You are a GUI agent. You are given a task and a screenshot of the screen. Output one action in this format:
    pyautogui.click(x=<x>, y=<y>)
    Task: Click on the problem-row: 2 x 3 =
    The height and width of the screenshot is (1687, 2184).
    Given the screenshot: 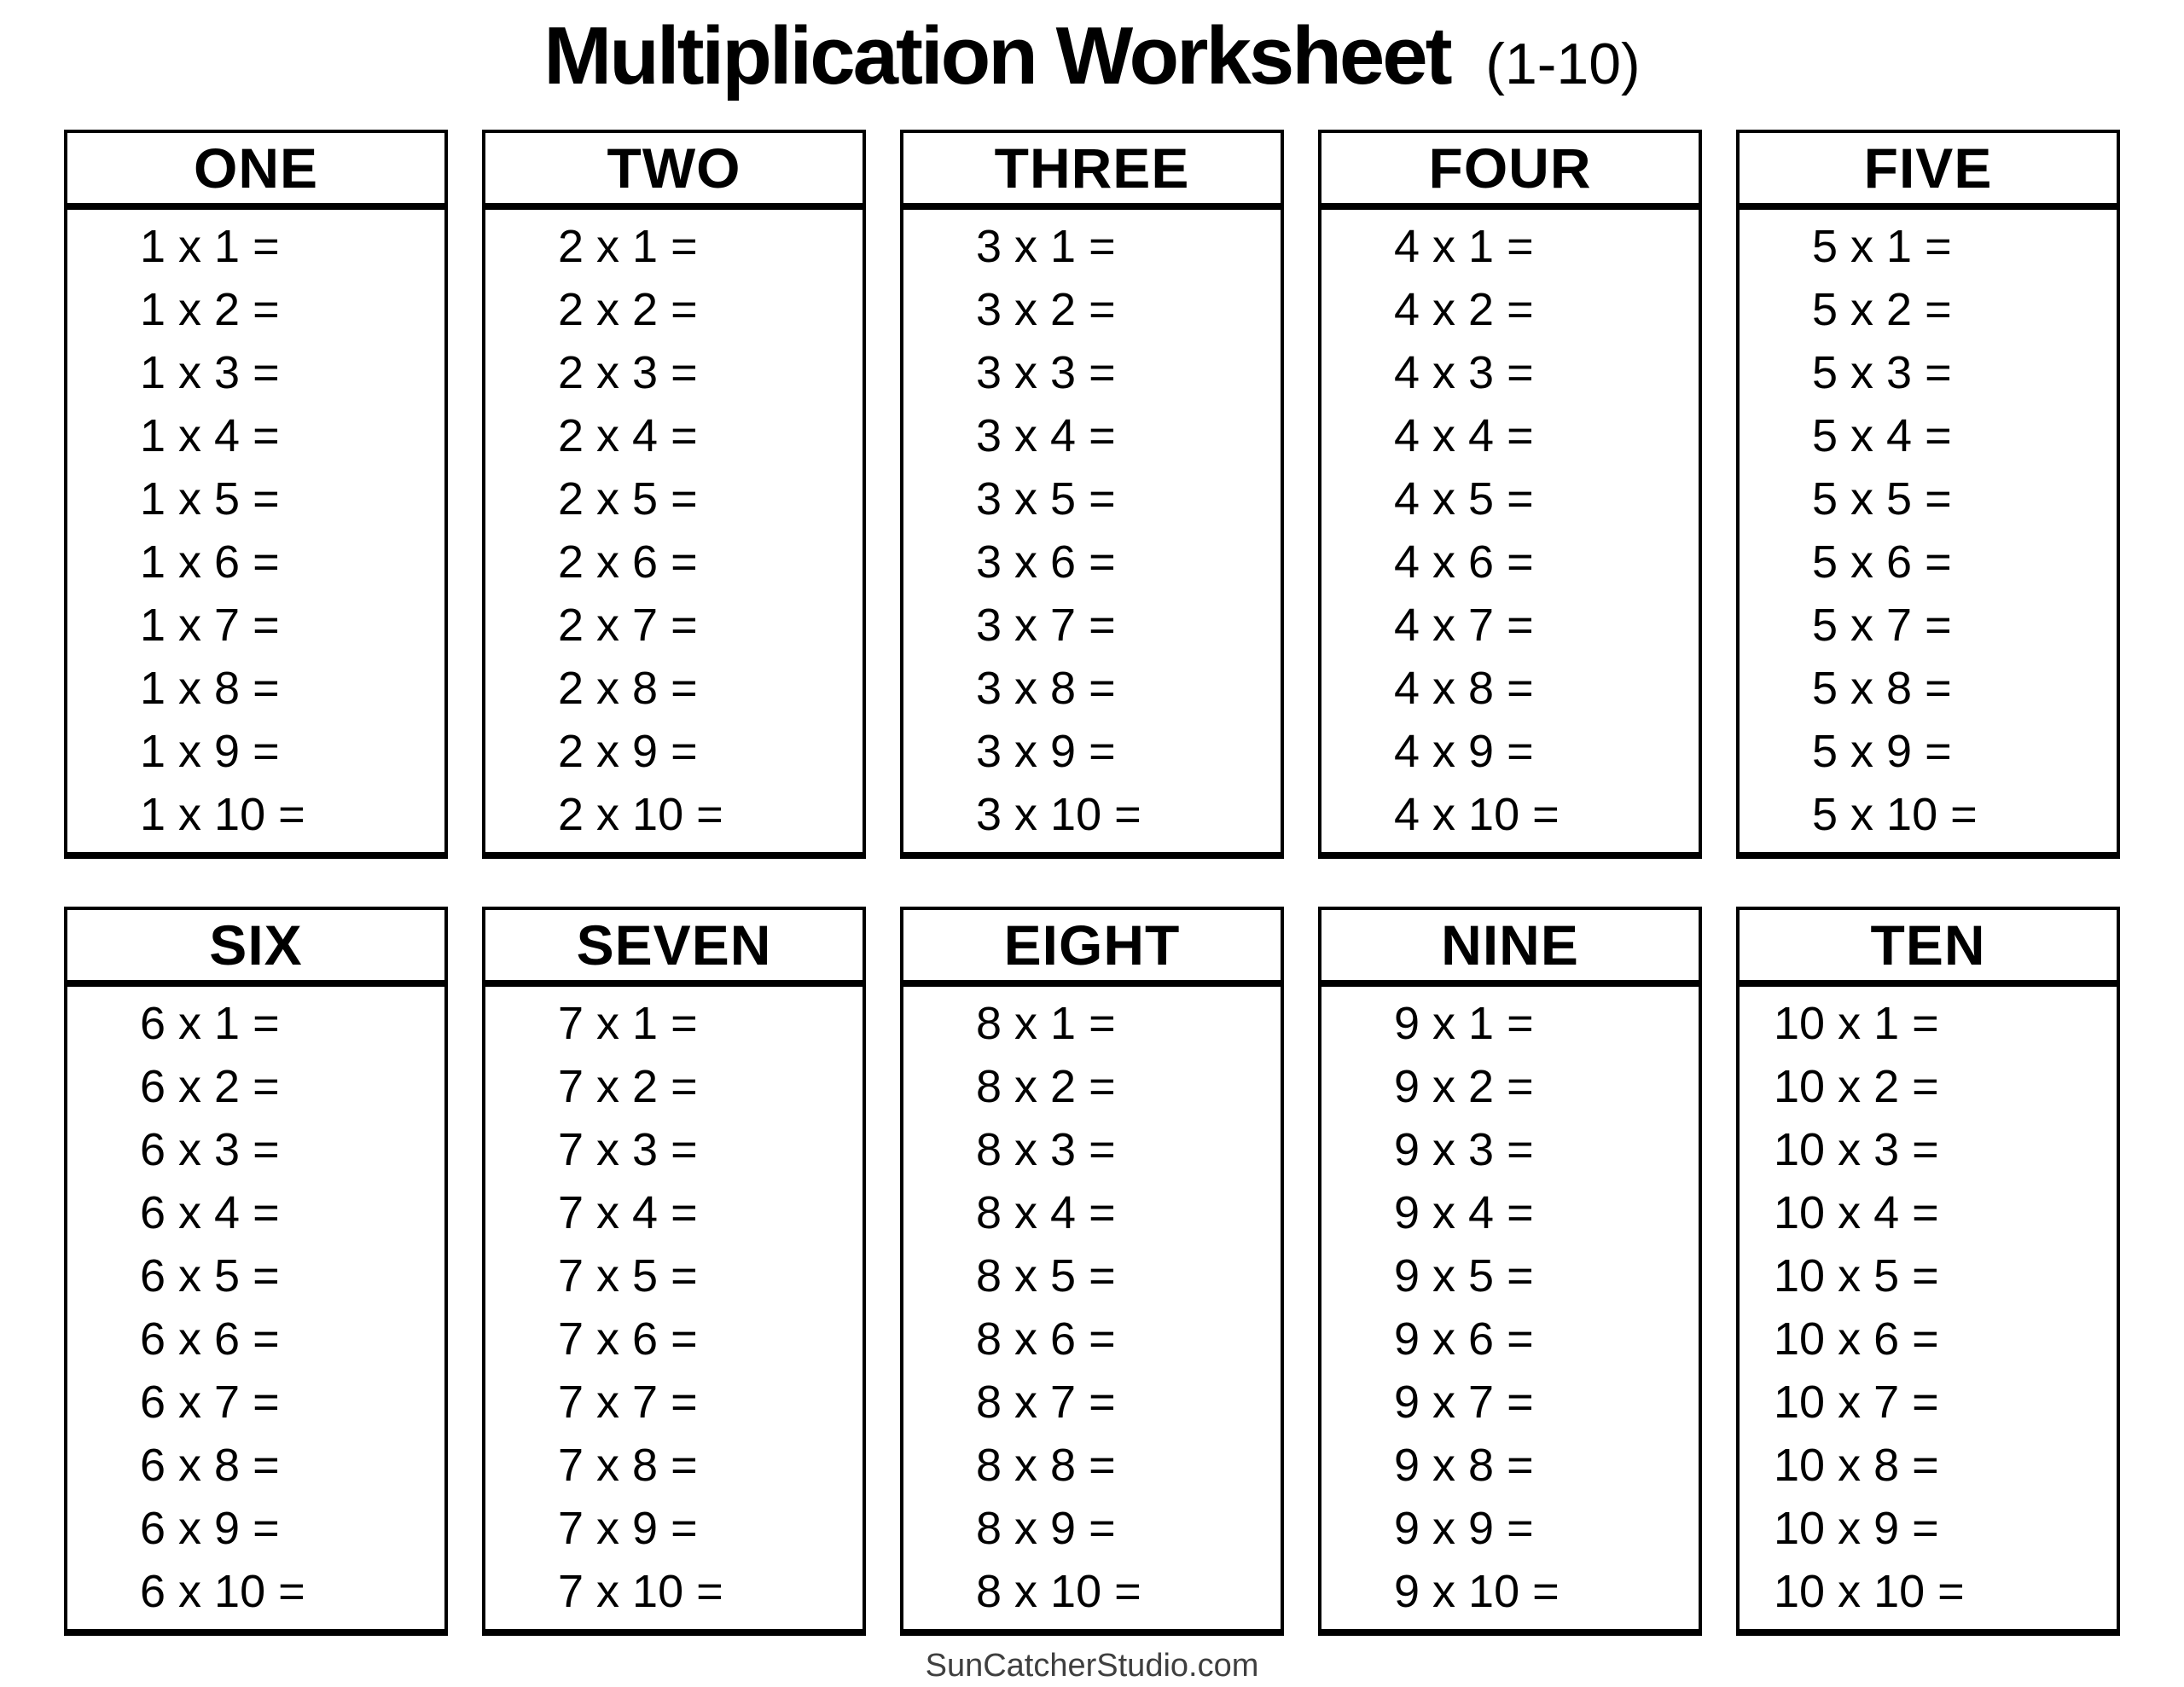 What is the action you would take?
    pyautogui.click(x=628, y=372)
    